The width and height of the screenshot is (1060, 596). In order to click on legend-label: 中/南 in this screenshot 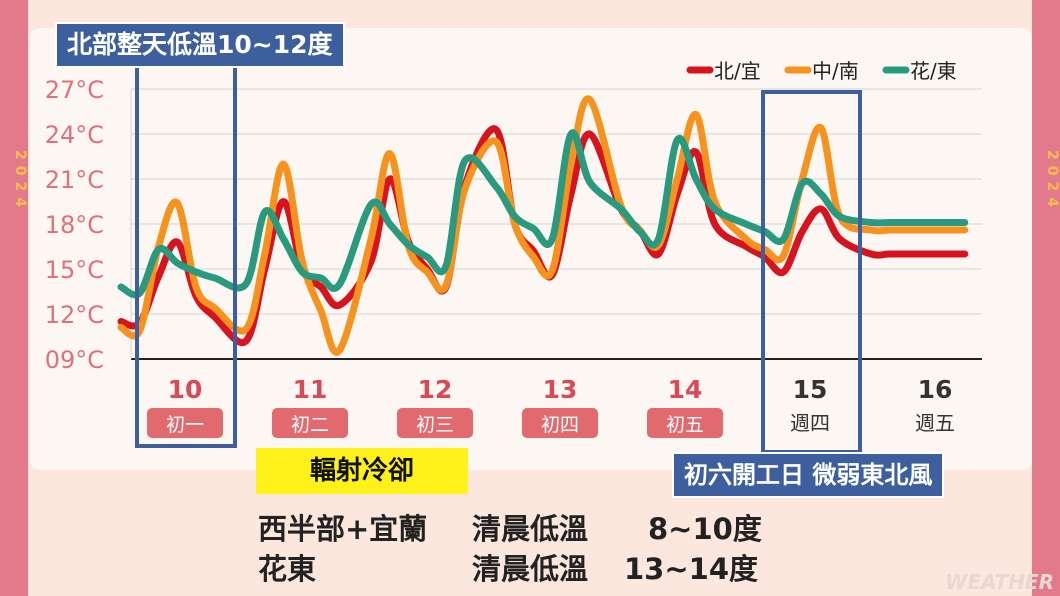, I will do `click(835, 71)`.